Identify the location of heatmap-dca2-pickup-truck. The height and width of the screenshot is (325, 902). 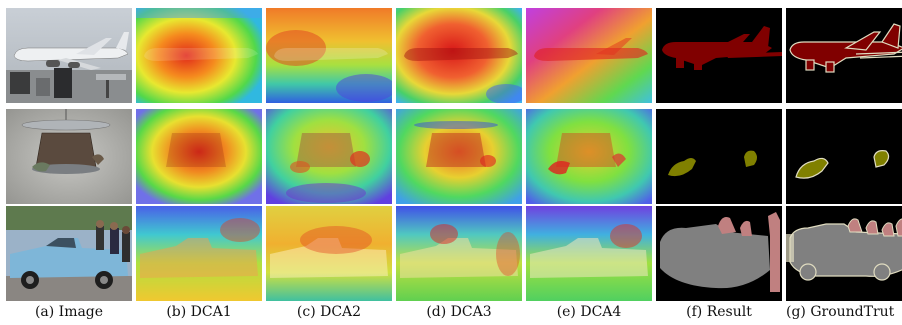
(329, 253).